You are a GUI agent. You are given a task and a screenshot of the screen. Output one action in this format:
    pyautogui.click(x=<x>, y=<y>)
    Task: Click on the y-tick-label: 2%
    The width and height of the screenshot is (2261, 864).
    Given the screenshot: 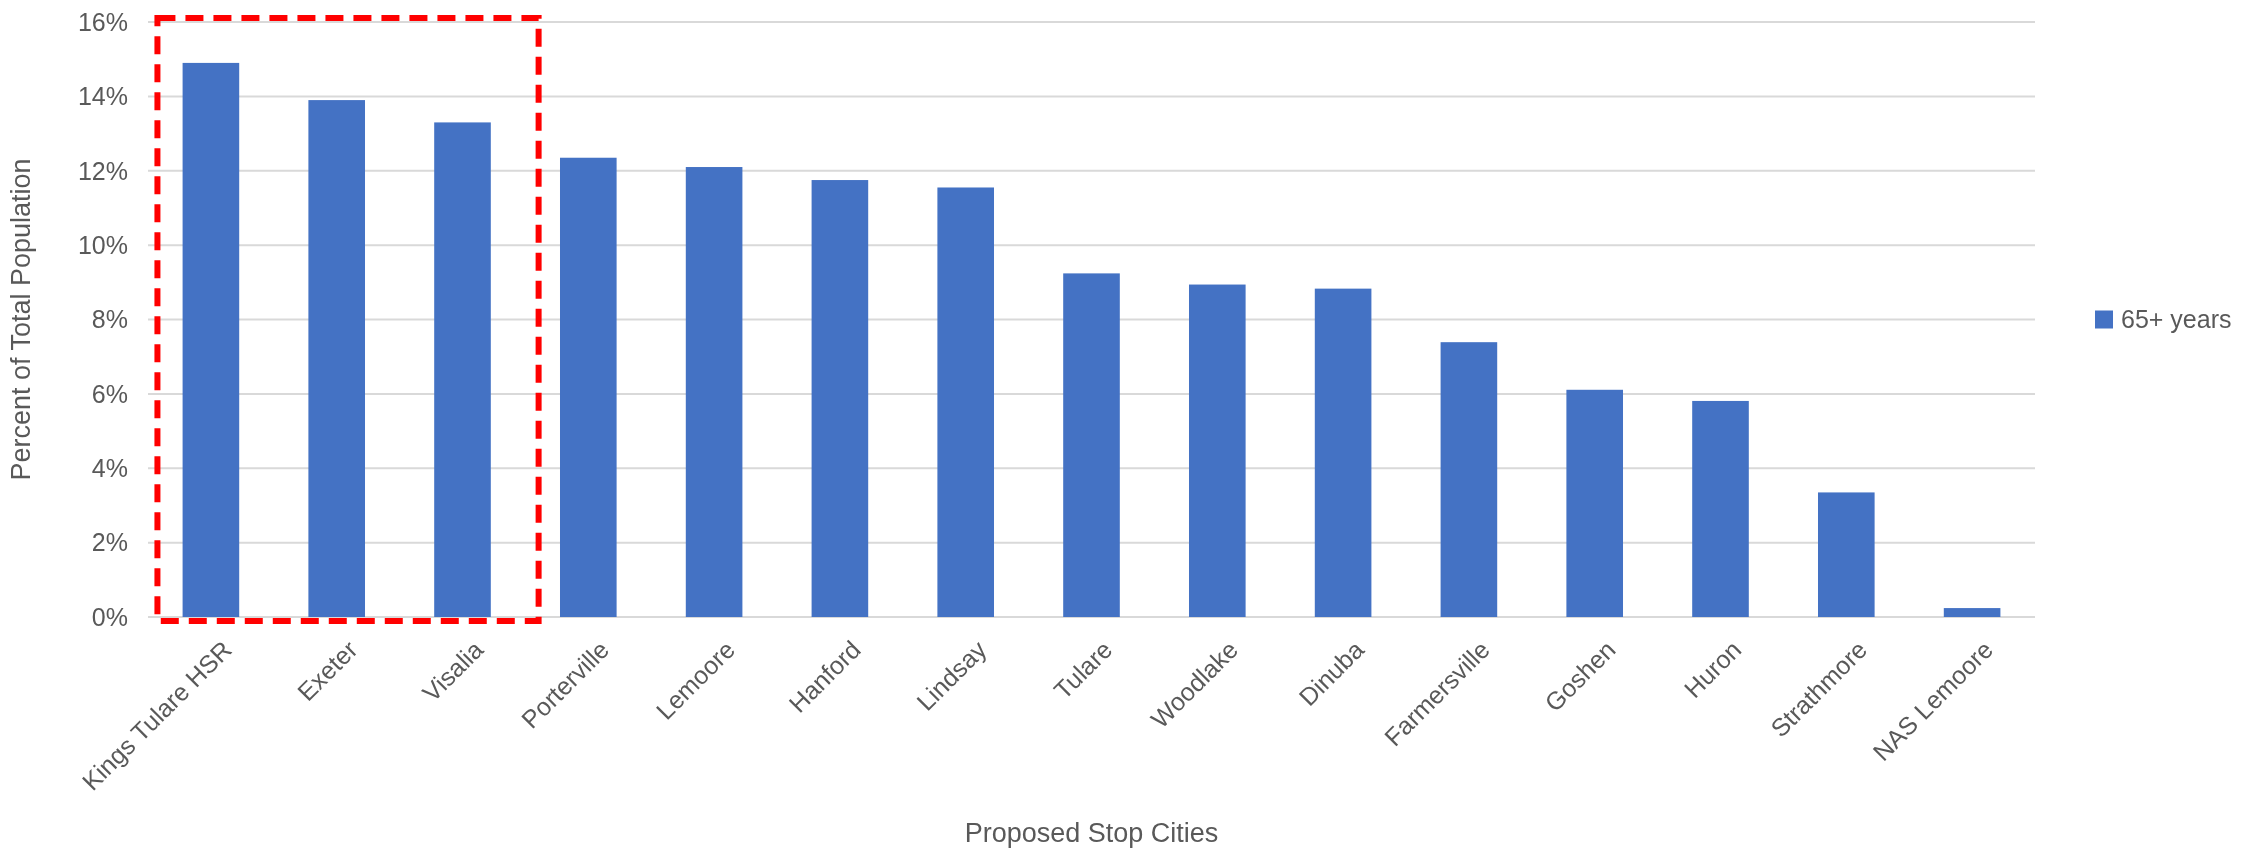 What is the action you would take?
    pyautogui.click(x=109, y=542)
    